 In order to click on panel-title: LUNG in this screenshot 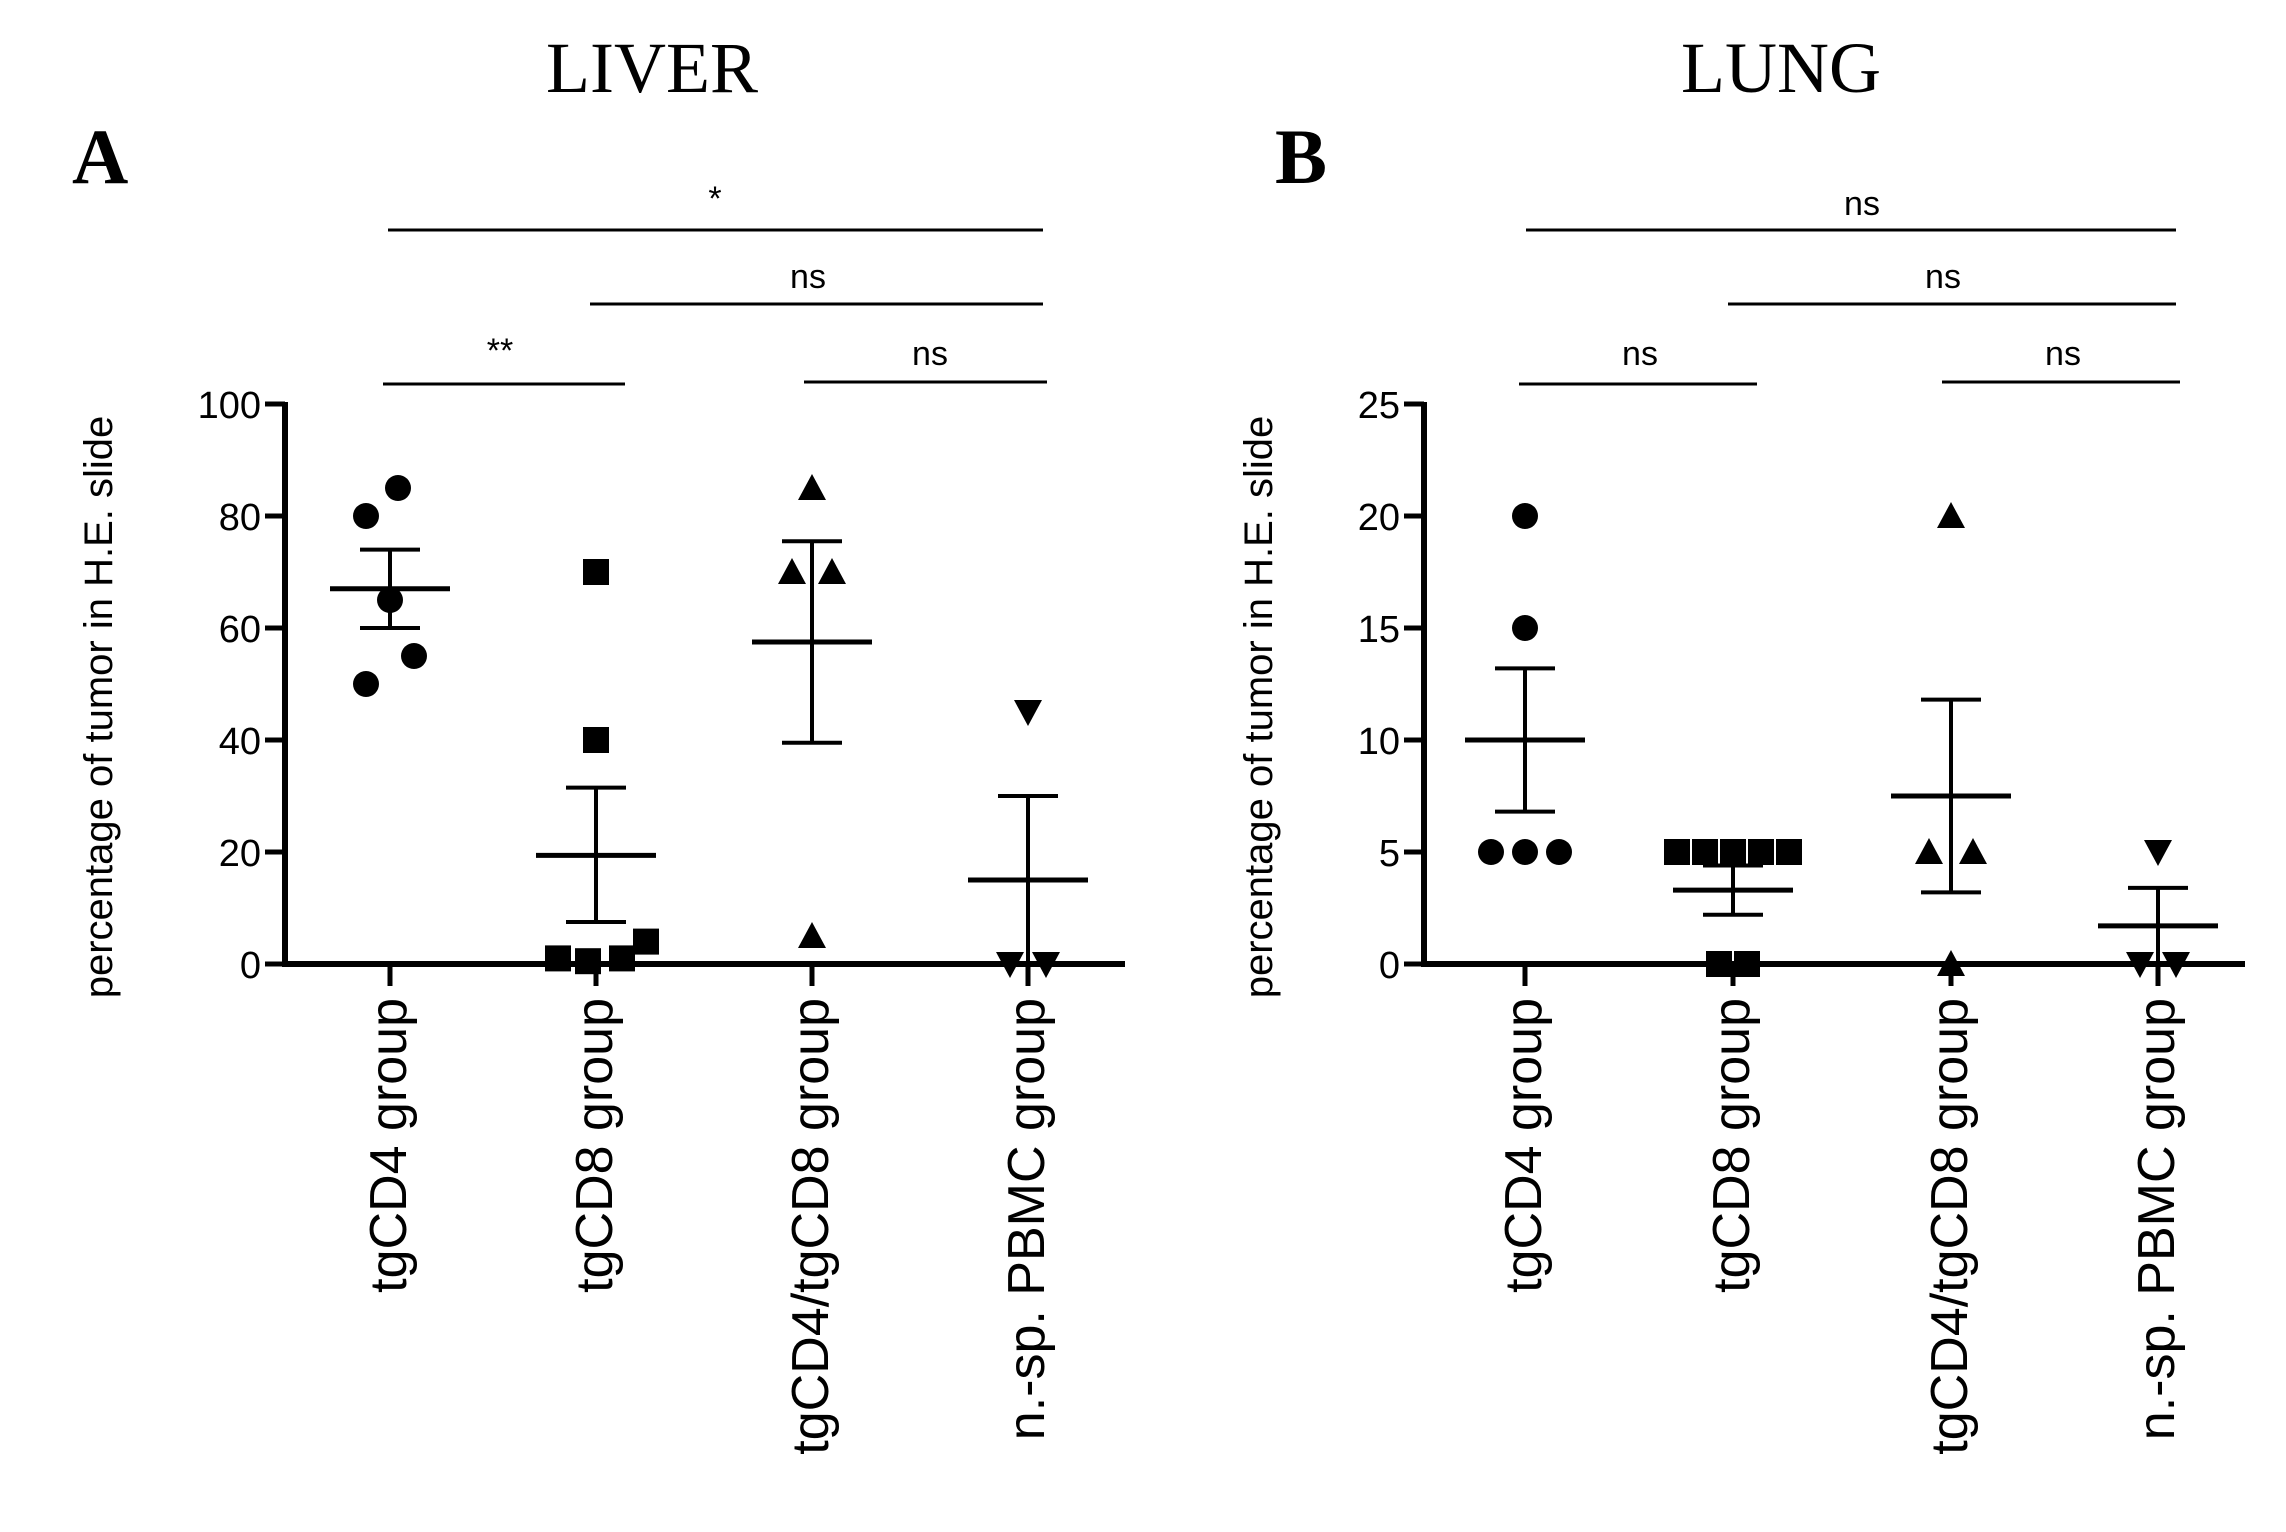, I will do `click(1781, 68)`.